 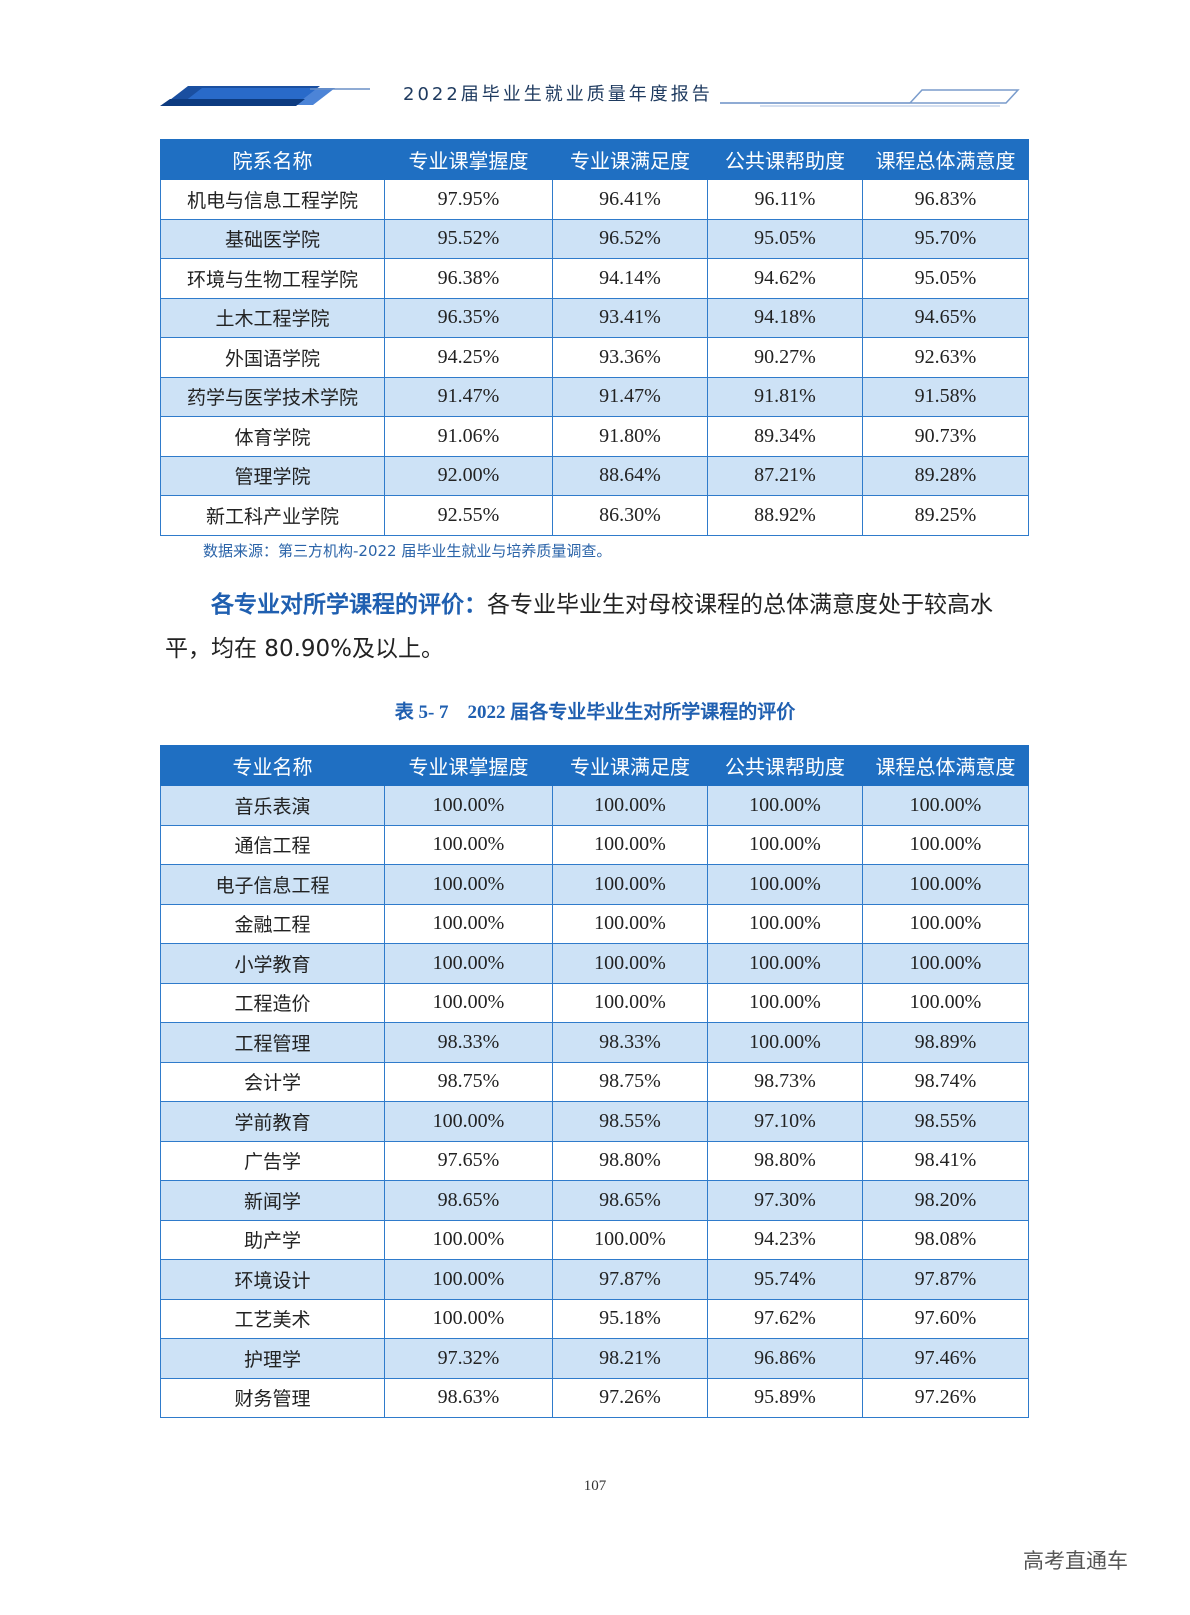 I want to click on value-cell: 97.26%, so click(x=630, y=1397).